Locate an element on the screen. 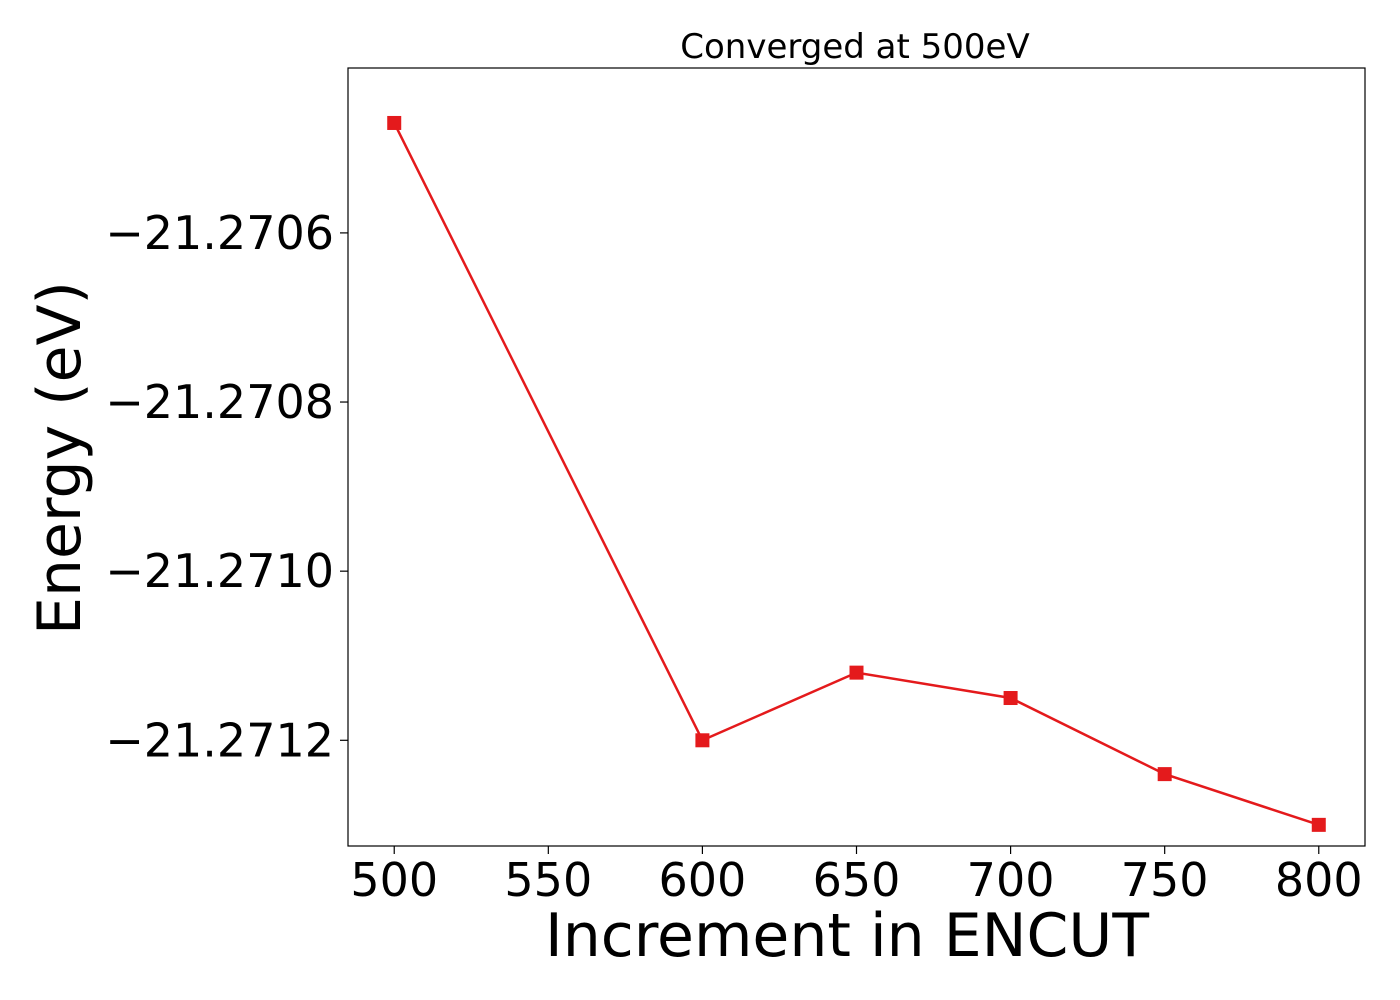 This screenshot has height=1000, width=1400. x-tick-label: 600 is located at coordinates (703, 880).